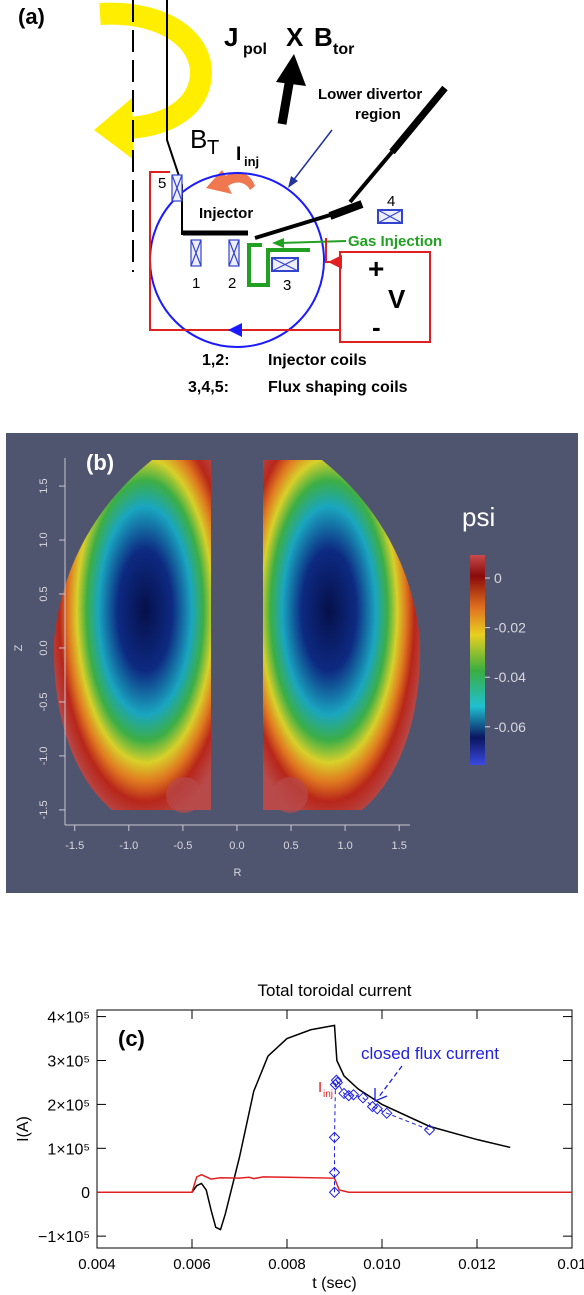 This screenshot has width=584, height=1295. Describe the element at coordinates (293, 182) in the screenshot. I see `pointer-head` at that location.